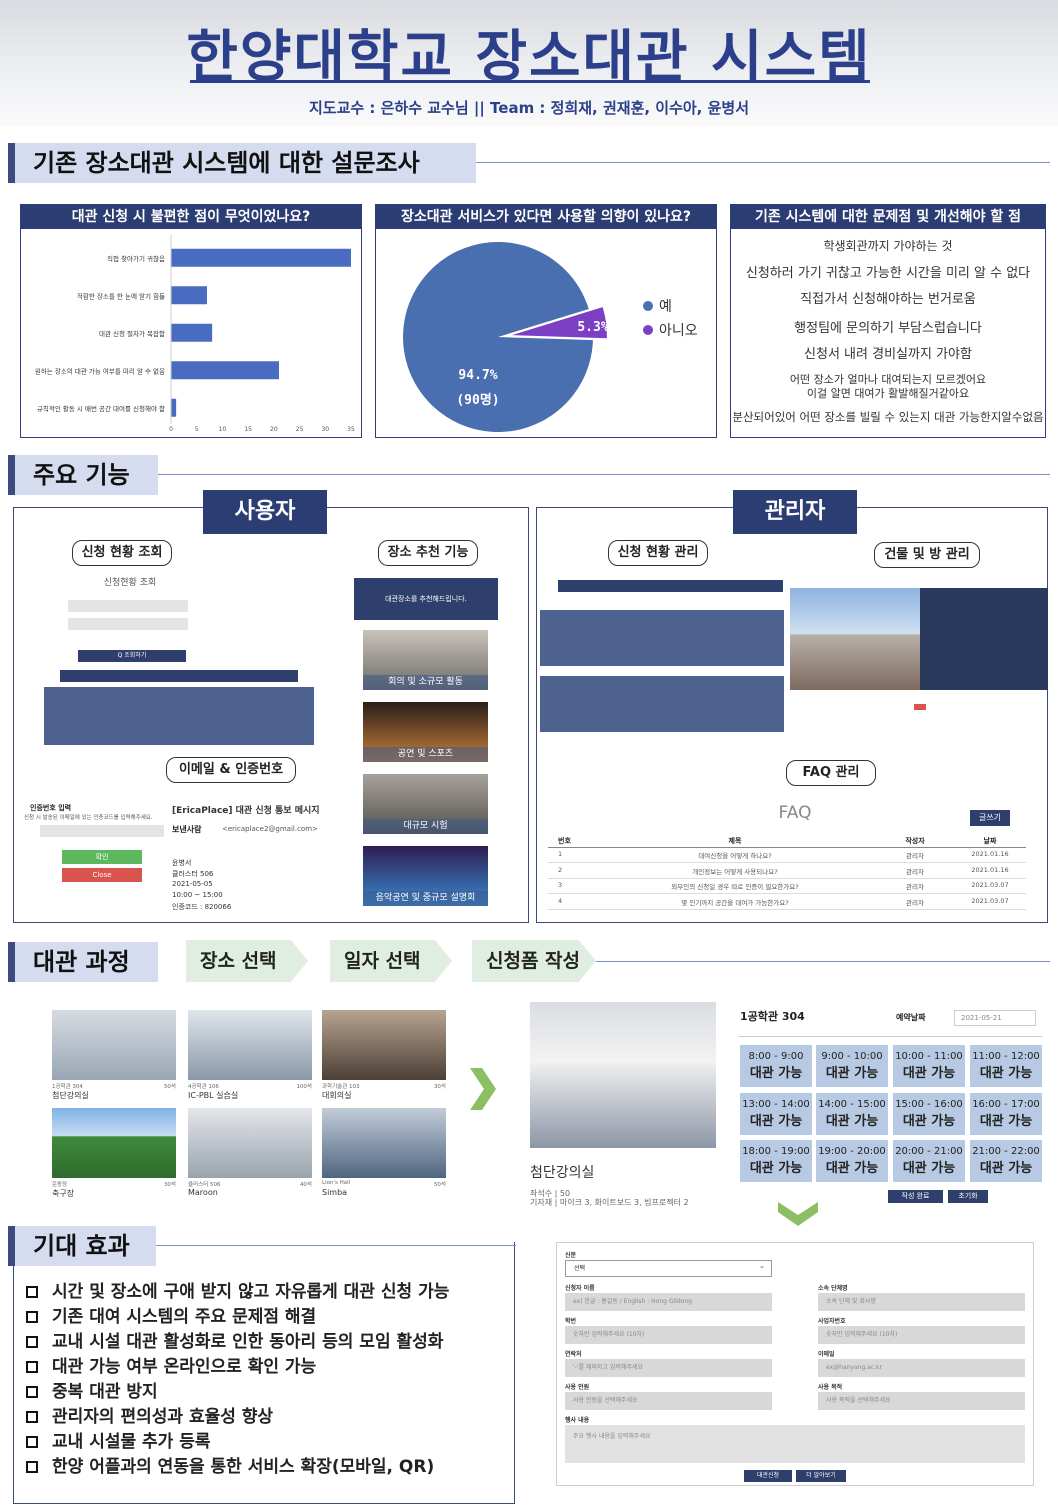  What do you see at coordinates (128, 606) in the screenshot?
I see `lookup-name-input` at bounding box center [128, 606].